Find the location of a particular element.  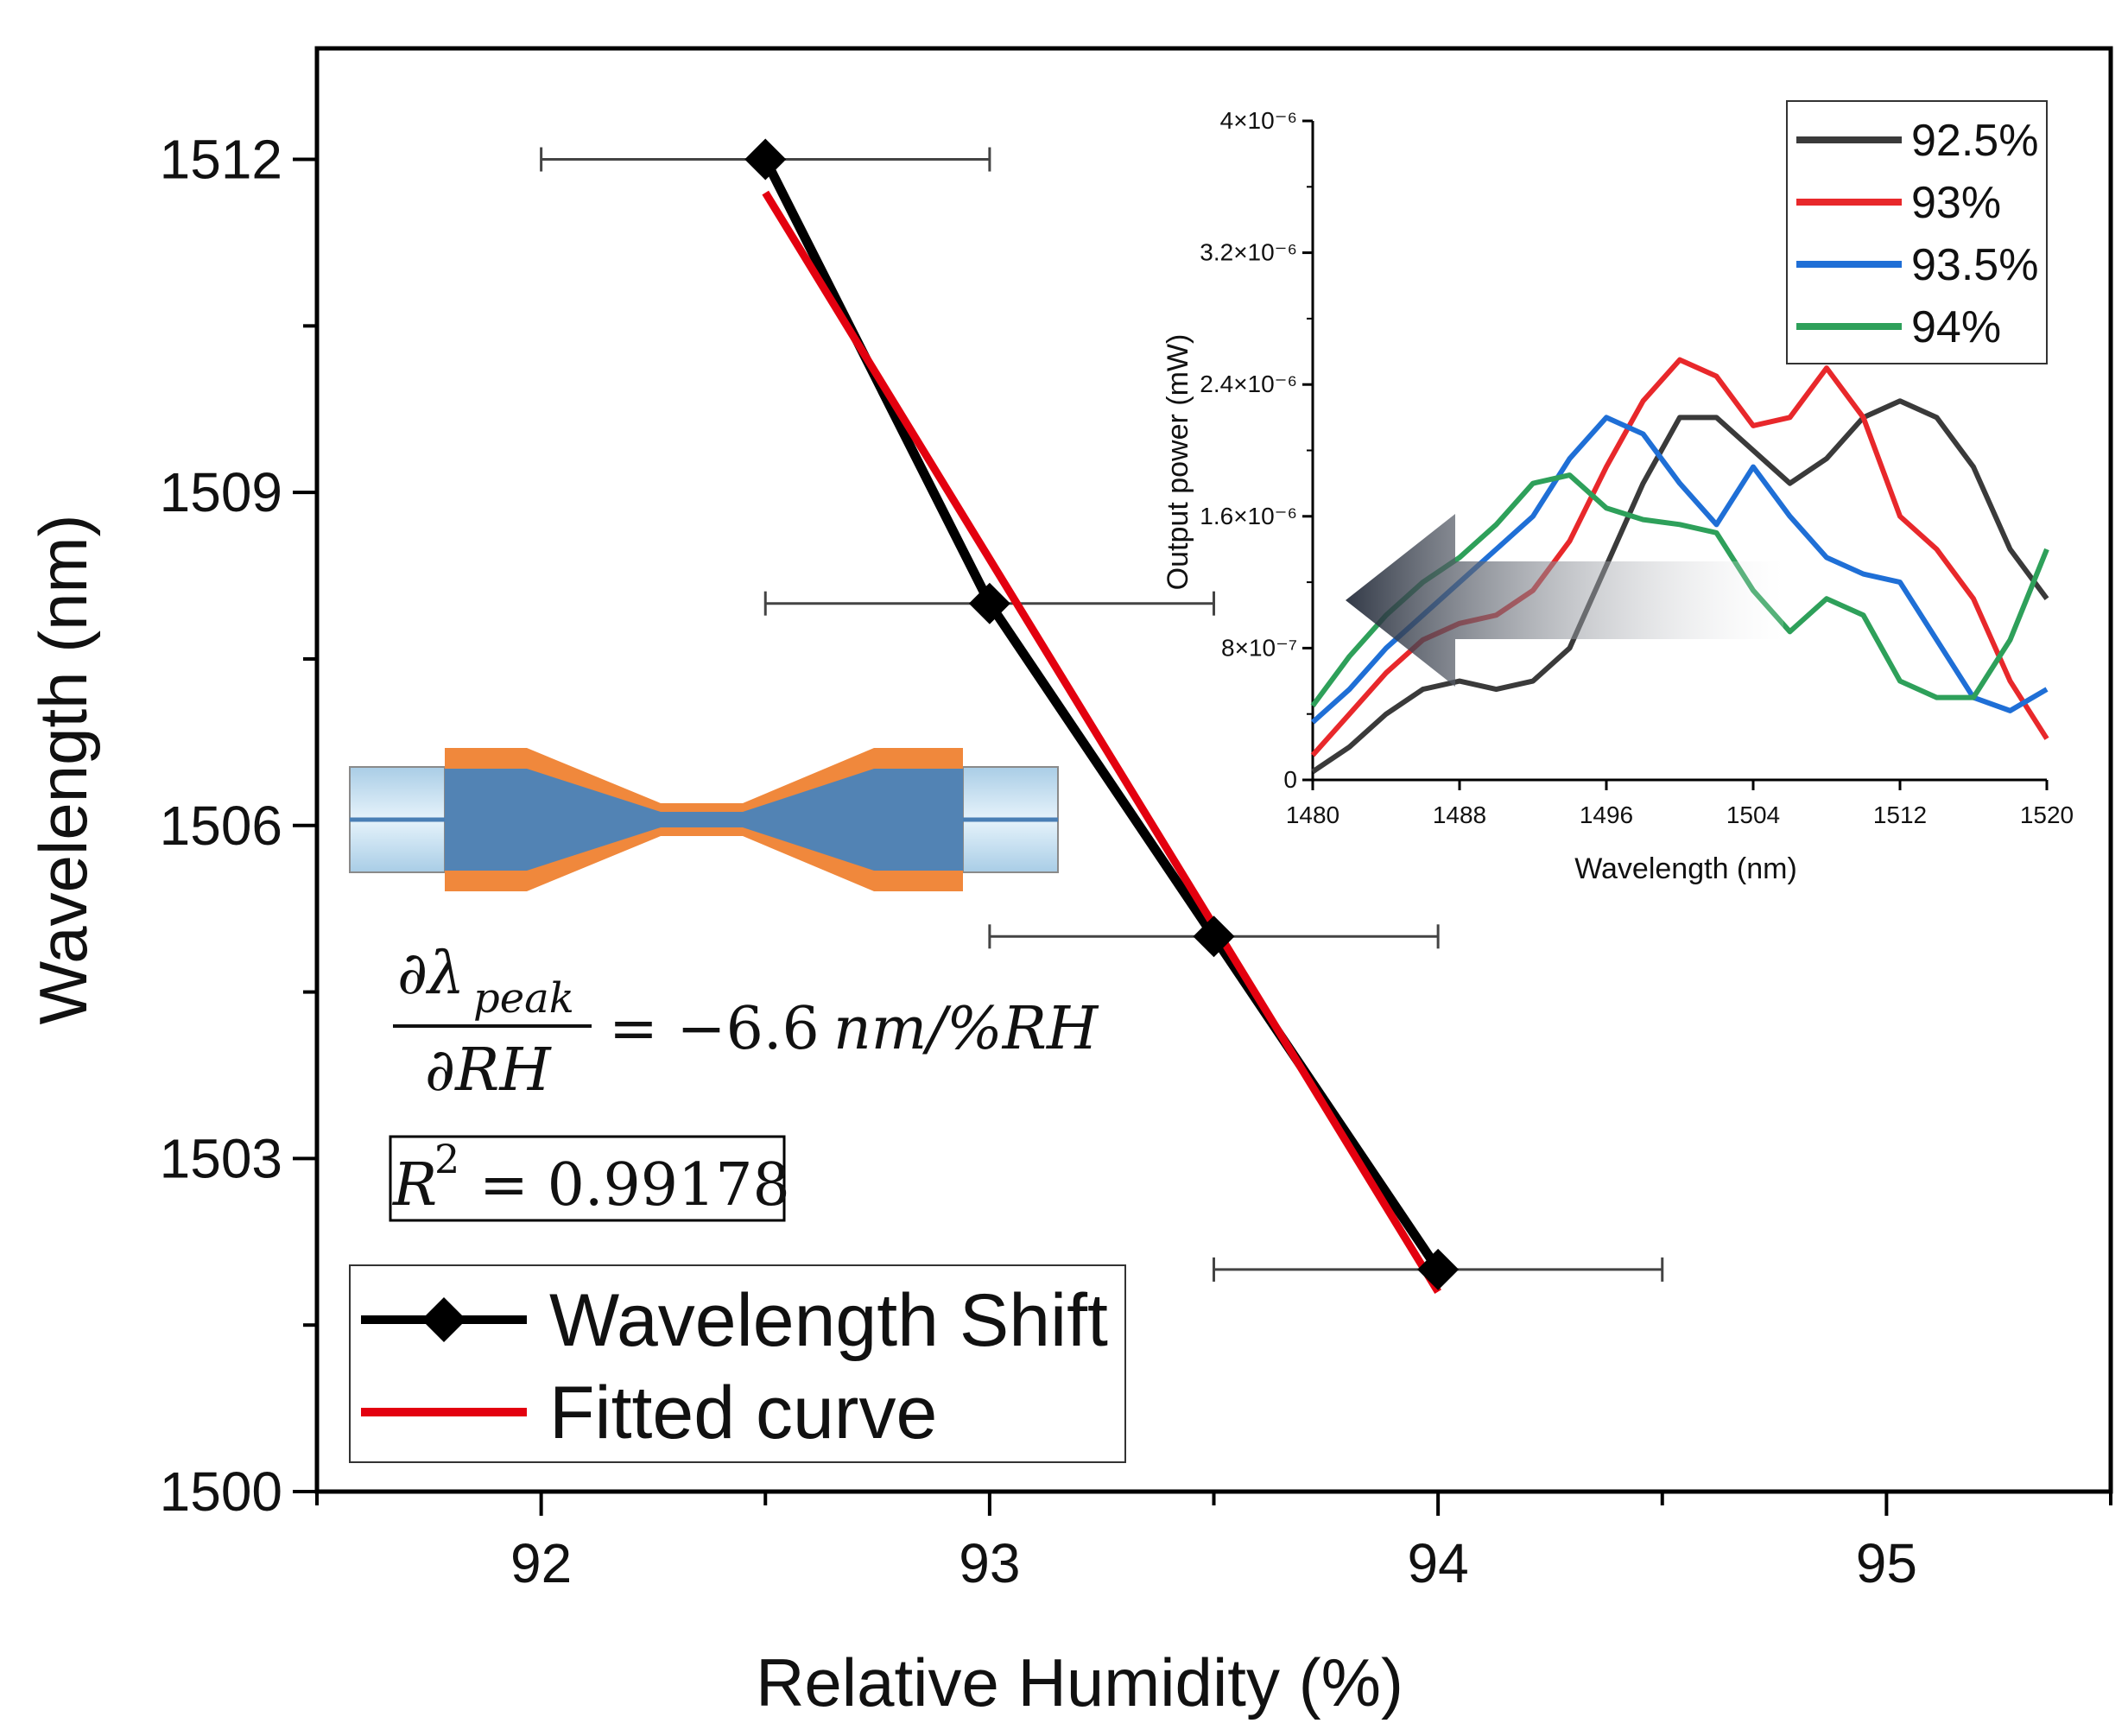

inset-legend-label-93: 93% is located at coordinates (1956, 203).